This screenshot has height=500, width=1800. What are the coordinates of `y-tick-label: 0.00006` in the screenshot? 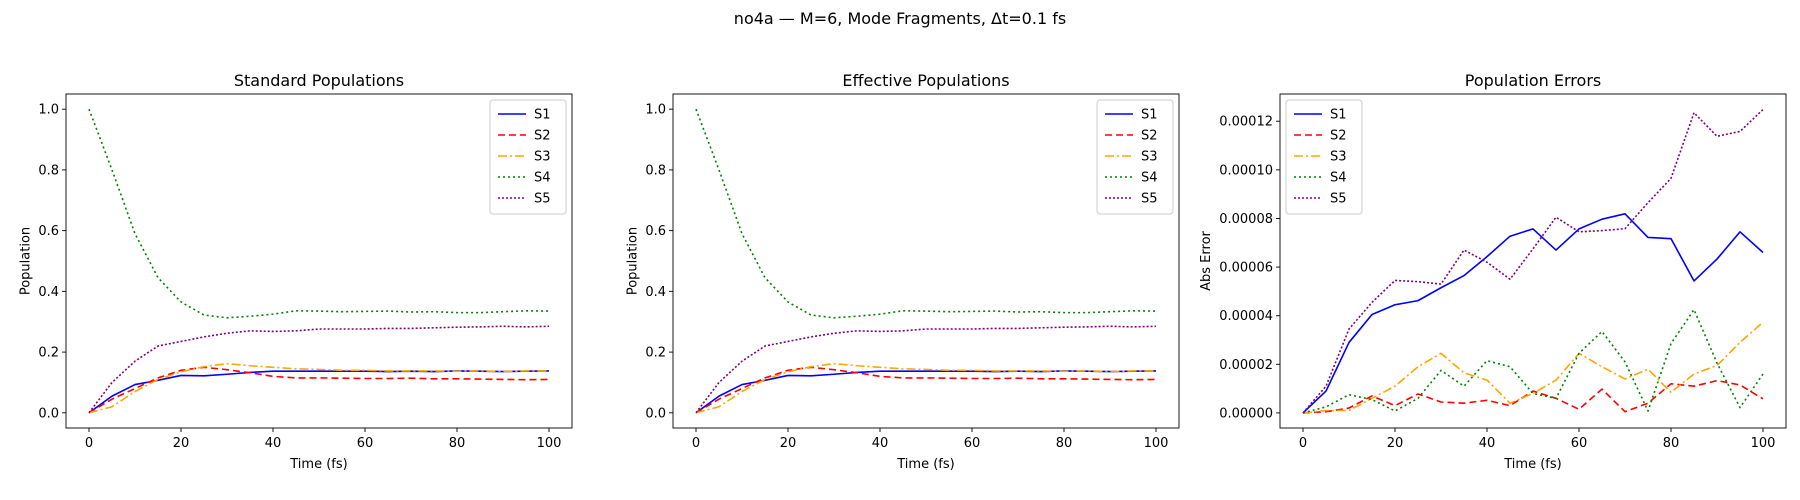 It's located at (1246, 268).